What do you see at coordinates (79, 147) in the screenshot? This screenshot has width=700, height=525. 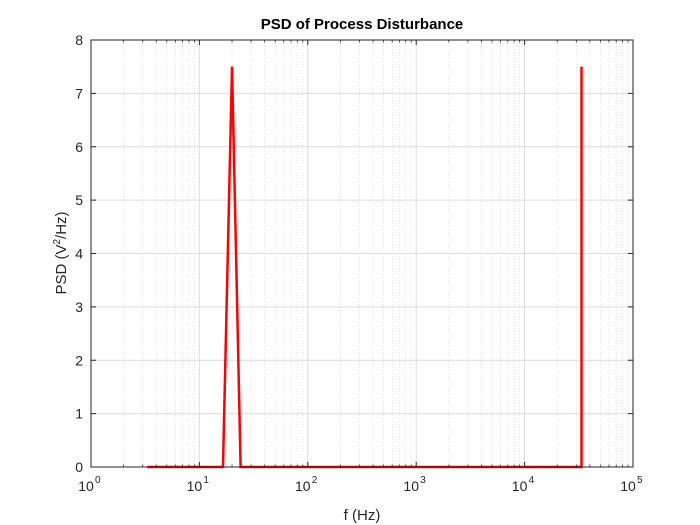 I see `y-tick-label: 6` at bounding box center [79, 147].